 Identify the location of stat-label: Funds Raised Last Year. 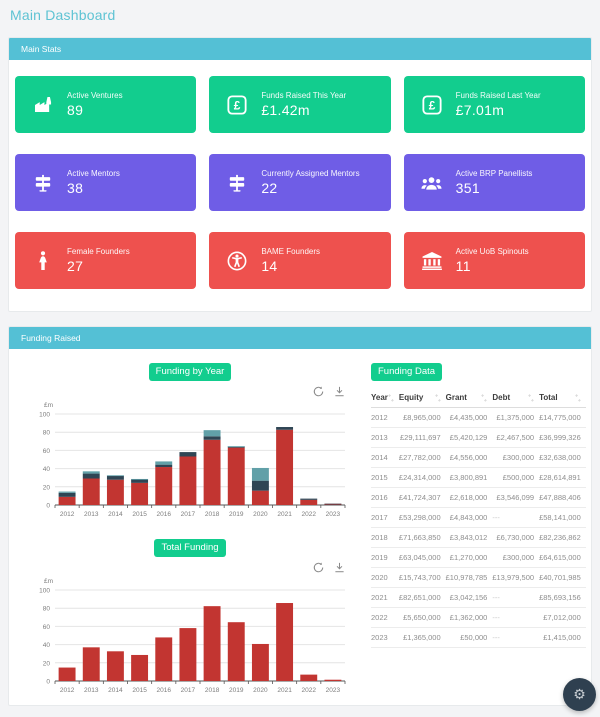
(498, 95).